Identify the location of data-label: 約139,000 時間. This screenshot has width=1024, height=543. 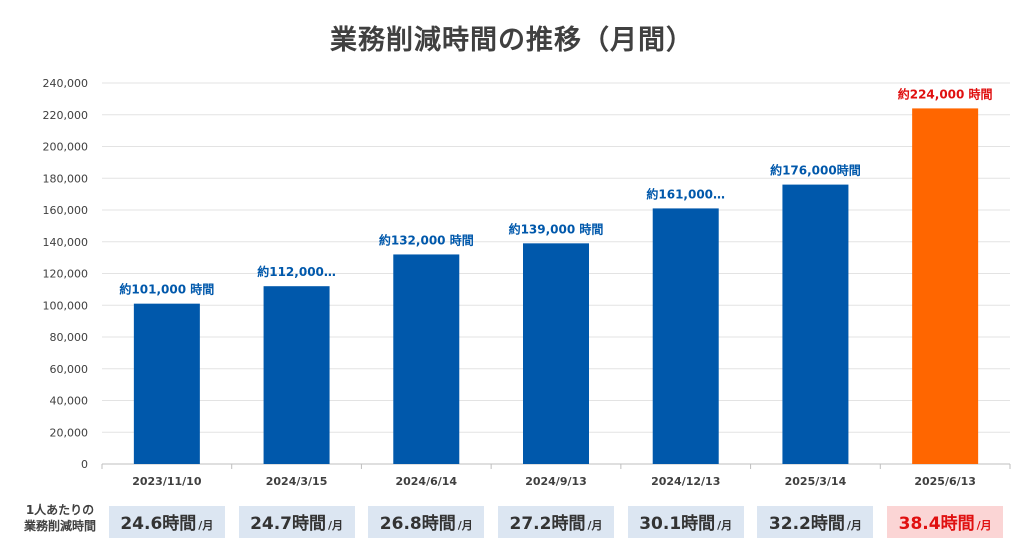
(556, 228).